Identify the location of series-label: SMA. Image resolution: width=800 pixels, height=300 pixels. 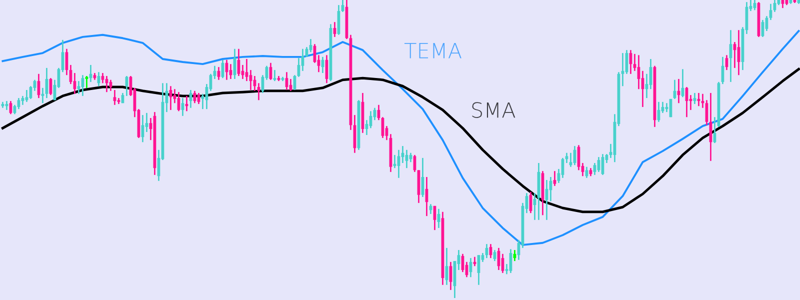
(494, 110).